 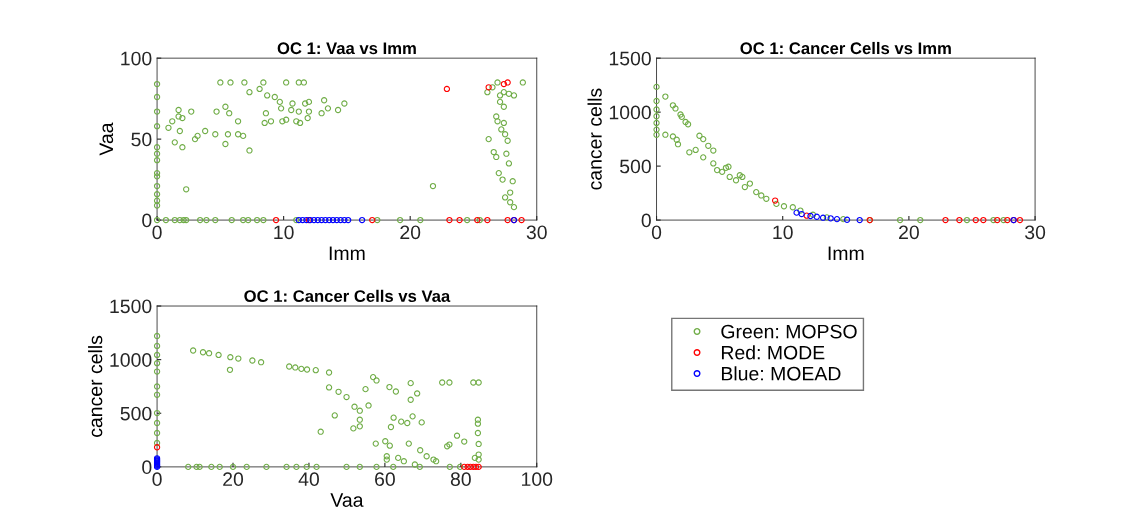 What do you see at coordinates (106, 139) in the screenshot?
I see `y-axis-title: Vaa` at bounding box center [106, 139].